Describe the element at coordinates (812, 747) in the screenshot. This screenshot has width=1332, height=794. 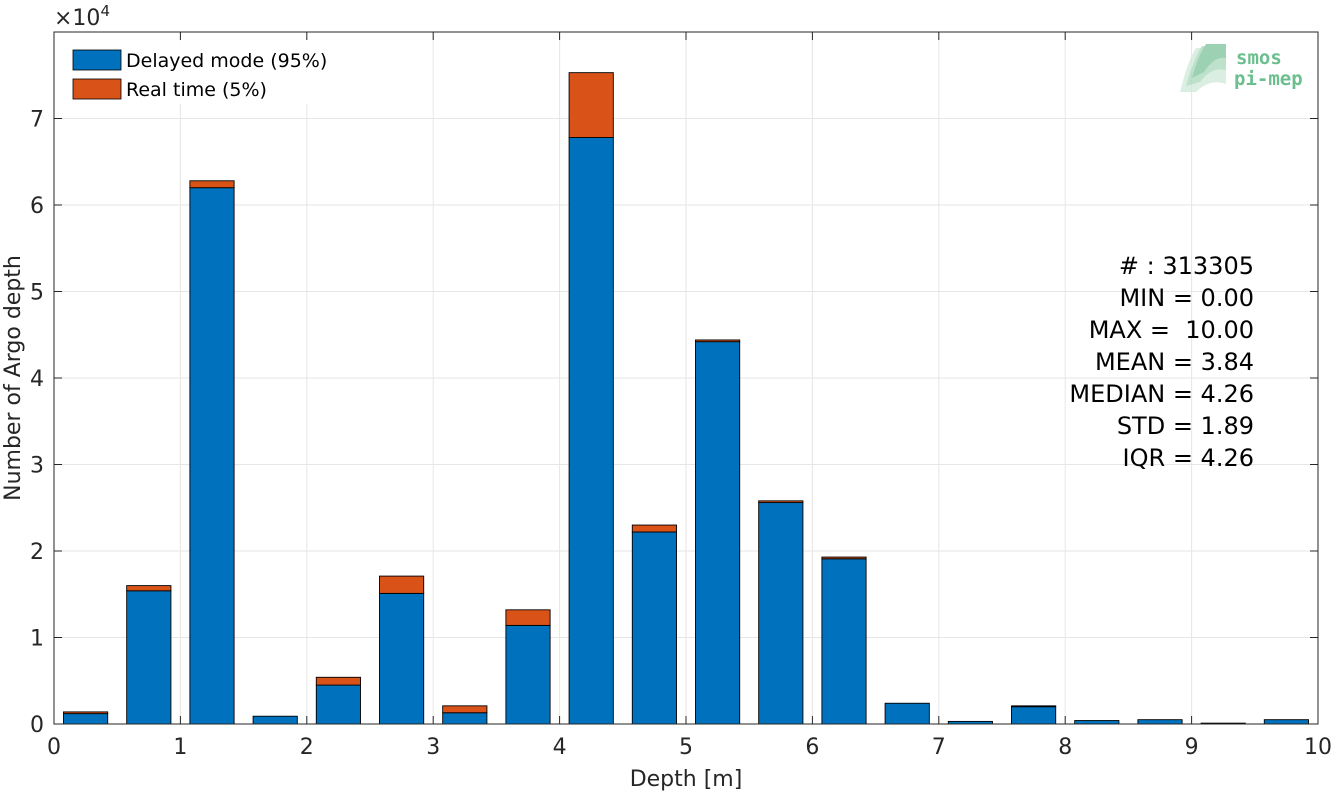
I see `x-tick-label: 6` at that location.